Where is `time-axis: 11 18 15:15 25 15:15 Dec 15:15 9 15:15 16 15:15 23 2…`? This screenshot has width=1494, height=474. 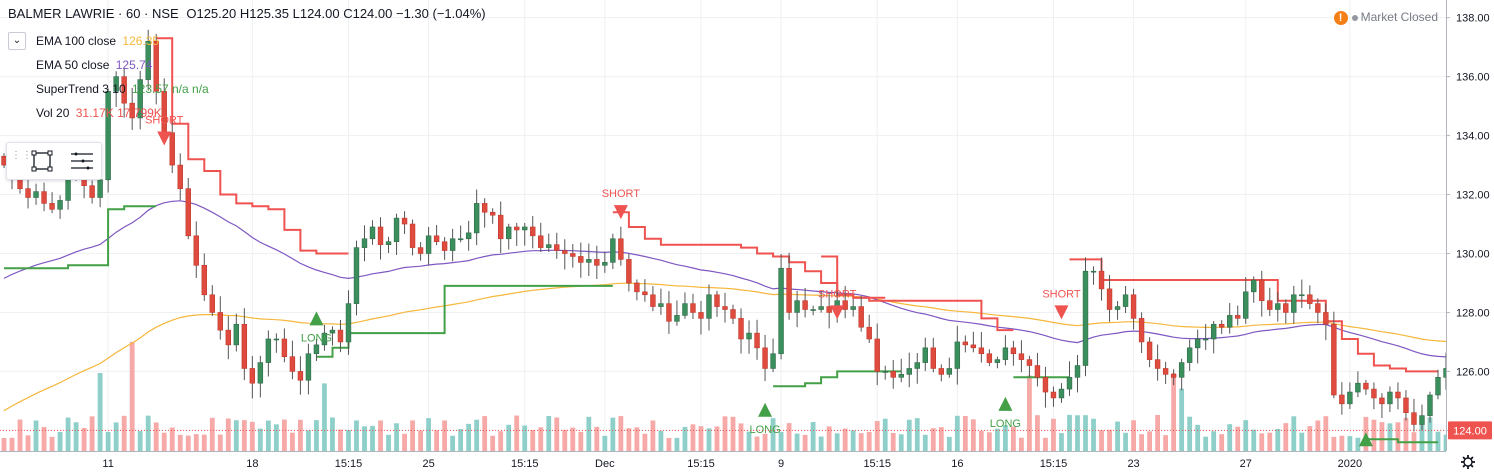
time-axis: 11 18 15:15 25 15:15 Dec 15:15 9 15:15 16 15:15 23 2… is located at coordinates (747, 462).